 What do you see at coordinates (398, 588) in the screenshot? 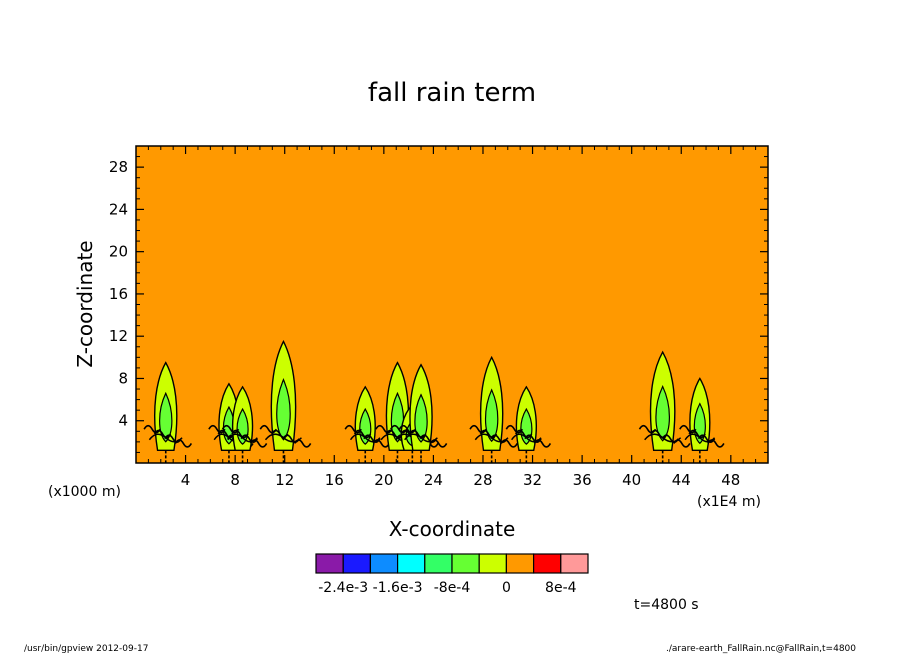
I see `colorbar-label: -1.6e-3` at bounding box center [398, 588].